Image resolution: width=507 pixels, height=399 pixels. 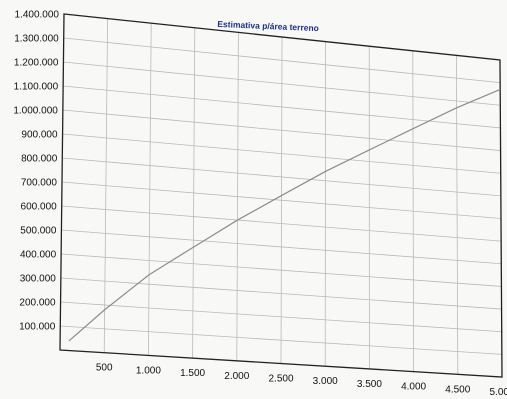 I want to click on y-tick-label: 300.000, so click(x=38, y=279).